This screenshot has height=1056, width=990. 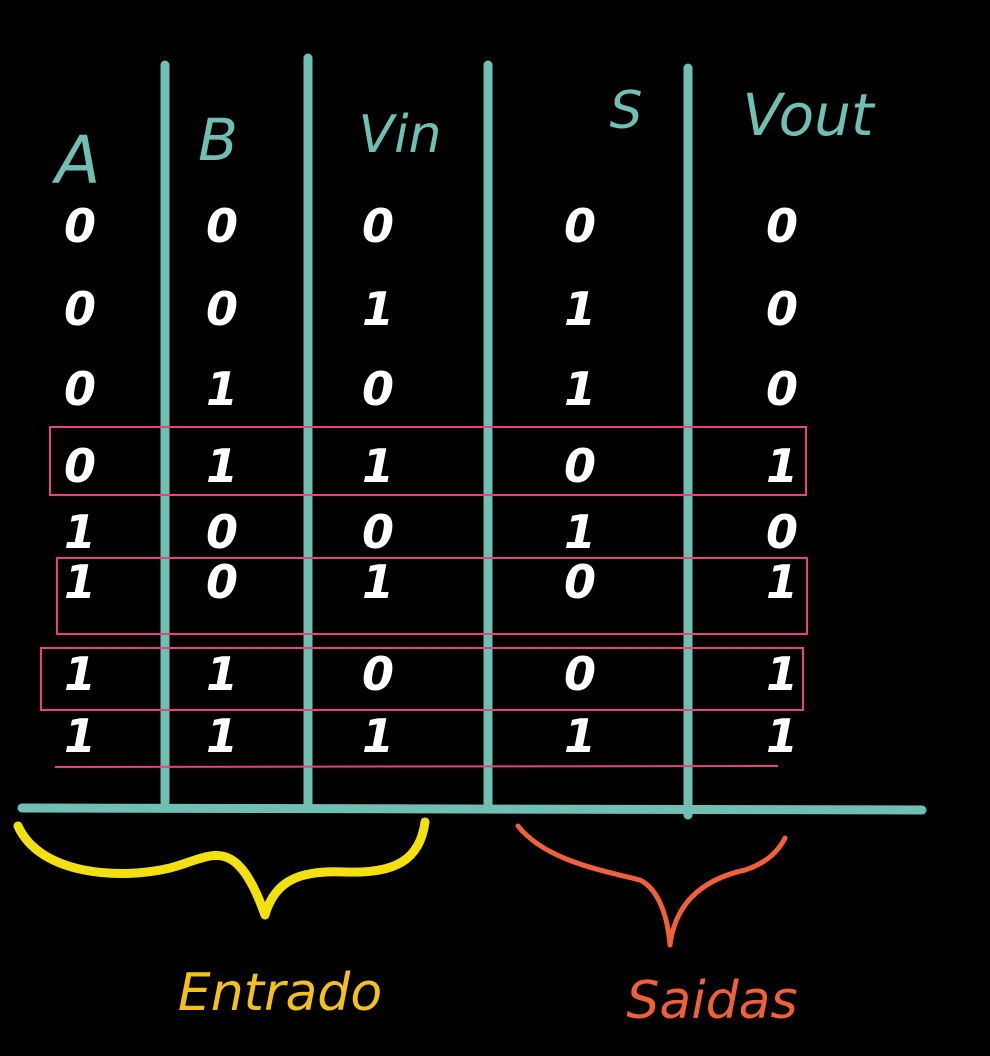 What do you see at coordinates (75, 160) in the screenshot?
I see `column-header: A` at bounding box center [75, 160].